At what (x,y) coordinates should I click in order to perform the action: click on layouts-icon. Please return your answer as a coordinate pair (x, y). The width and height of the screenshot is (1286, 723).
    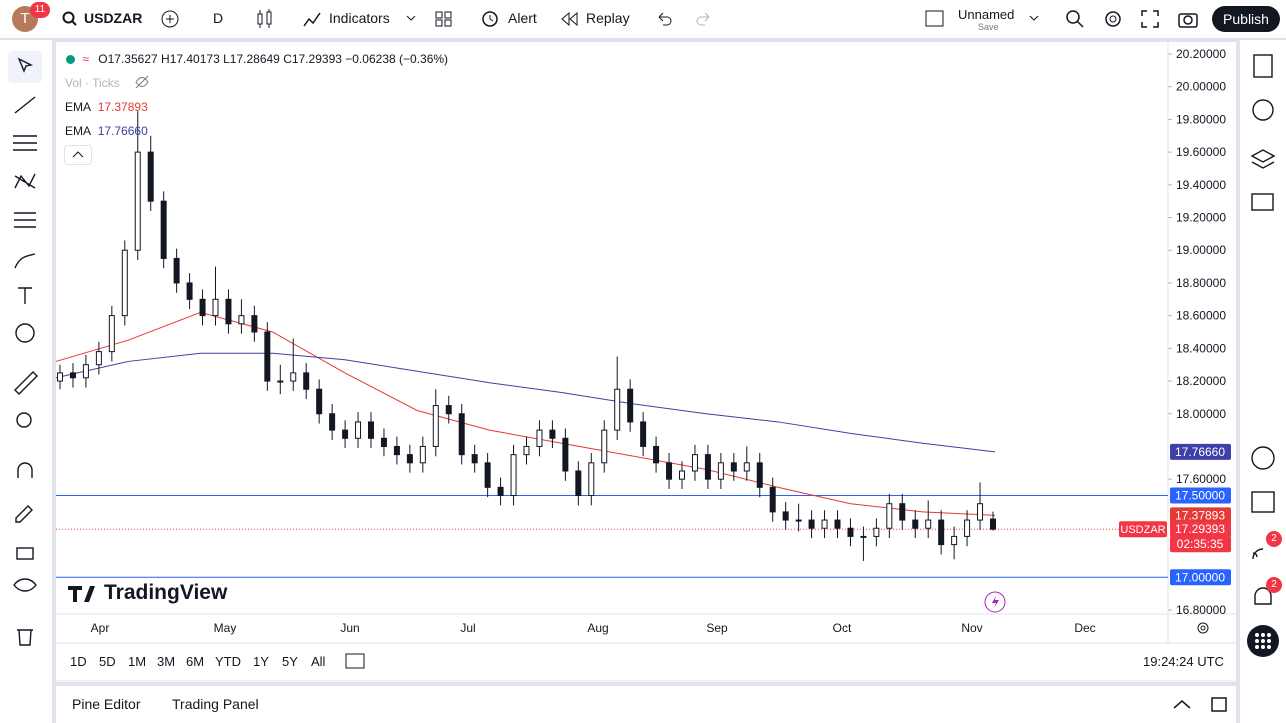
    Looking at the image, I should click on (444, 19).